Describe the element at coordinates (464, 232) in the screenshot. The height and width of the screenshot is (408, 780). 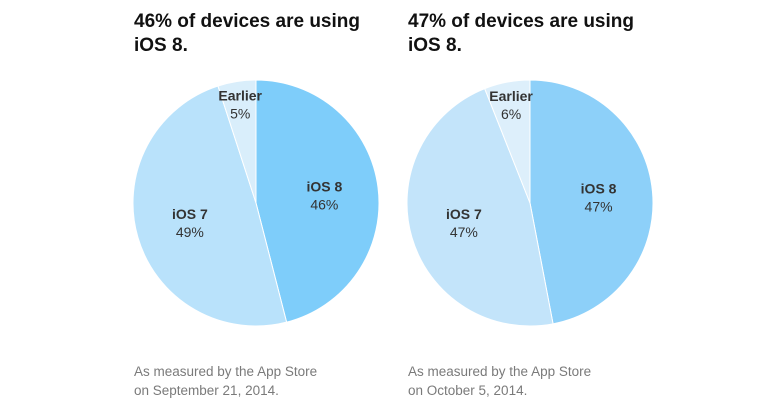
I see `slice-value-ios-7: 47%` at that location.